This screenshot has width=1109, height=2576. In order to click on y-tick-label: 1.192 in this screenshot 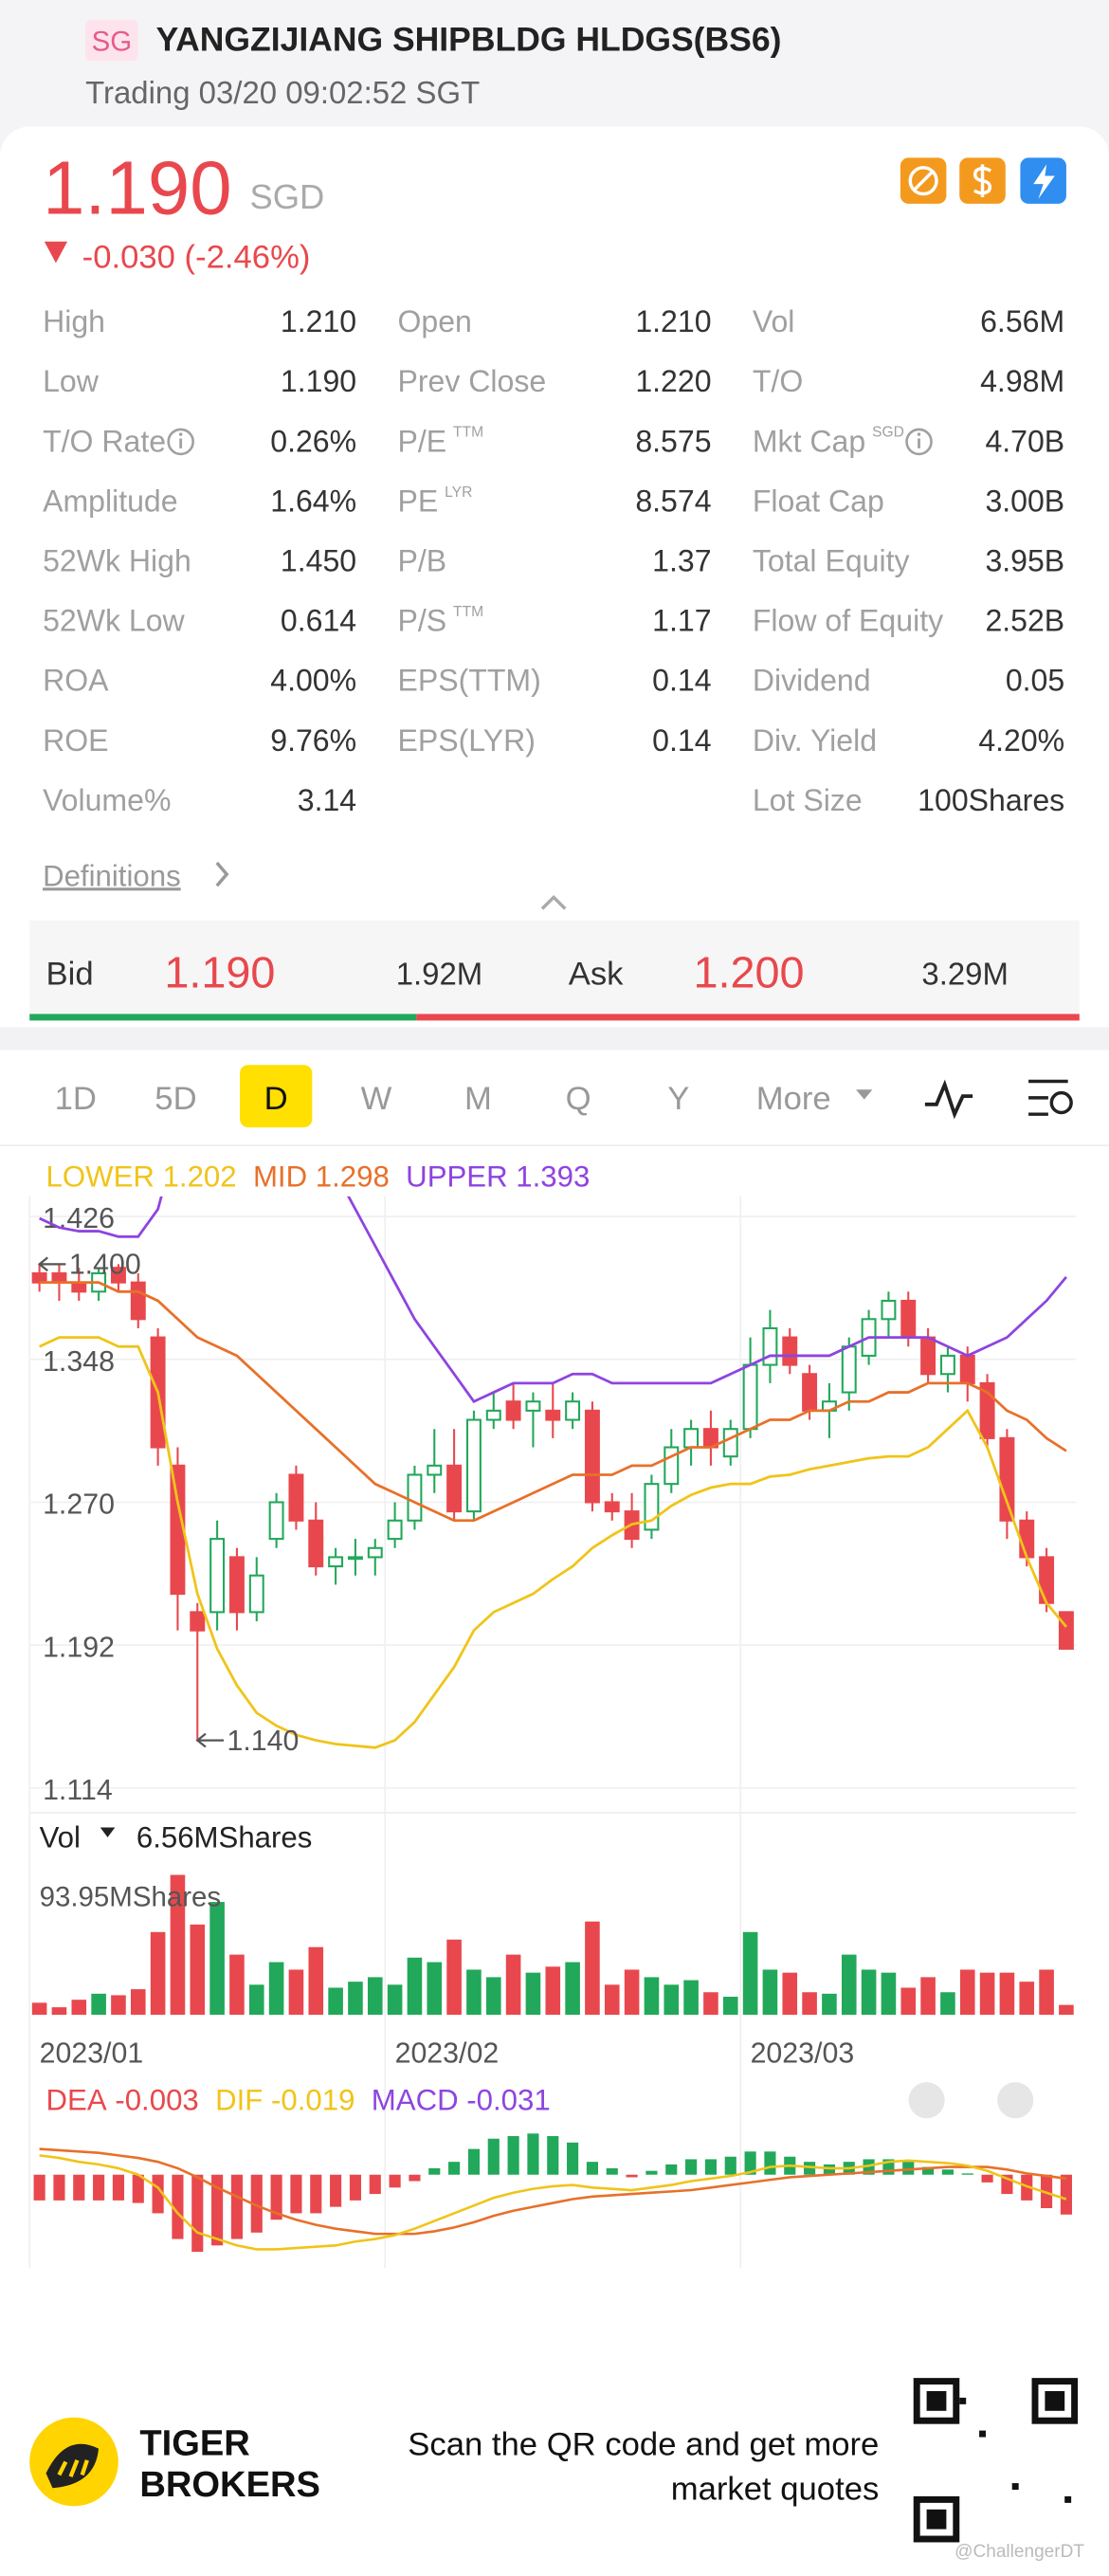, I will do `click(79, 1647)`.